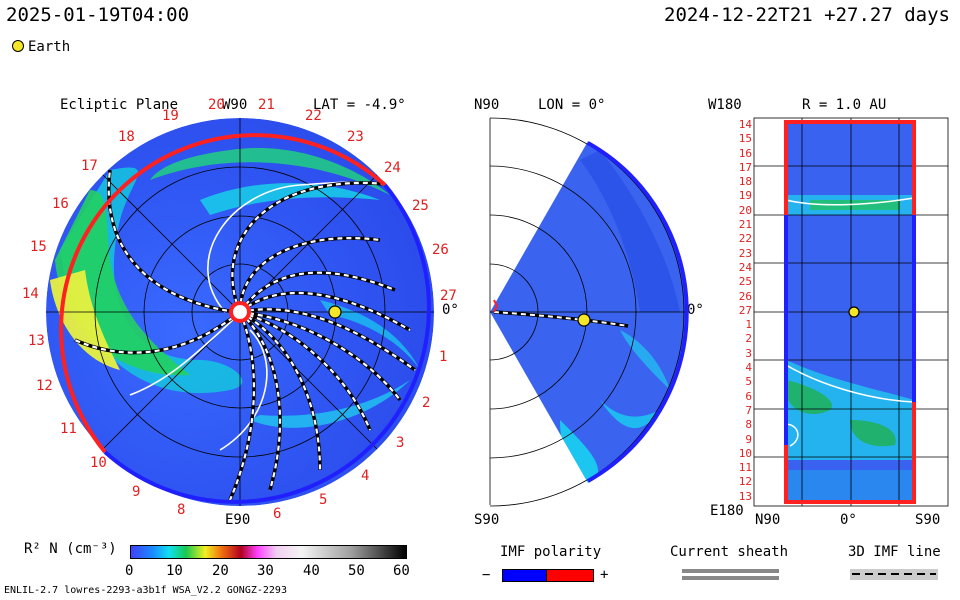 This screenshot has width=960, height=600. I want to click on map-y-label: 13, so click(745, 496).